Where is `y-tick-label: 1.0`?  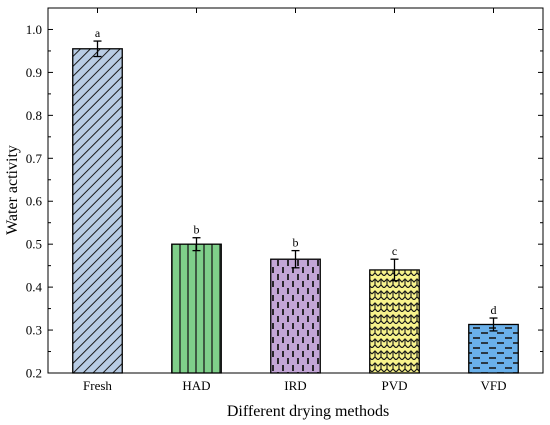
y-tick-label: 1.0 is located at coordinates (34, 29).